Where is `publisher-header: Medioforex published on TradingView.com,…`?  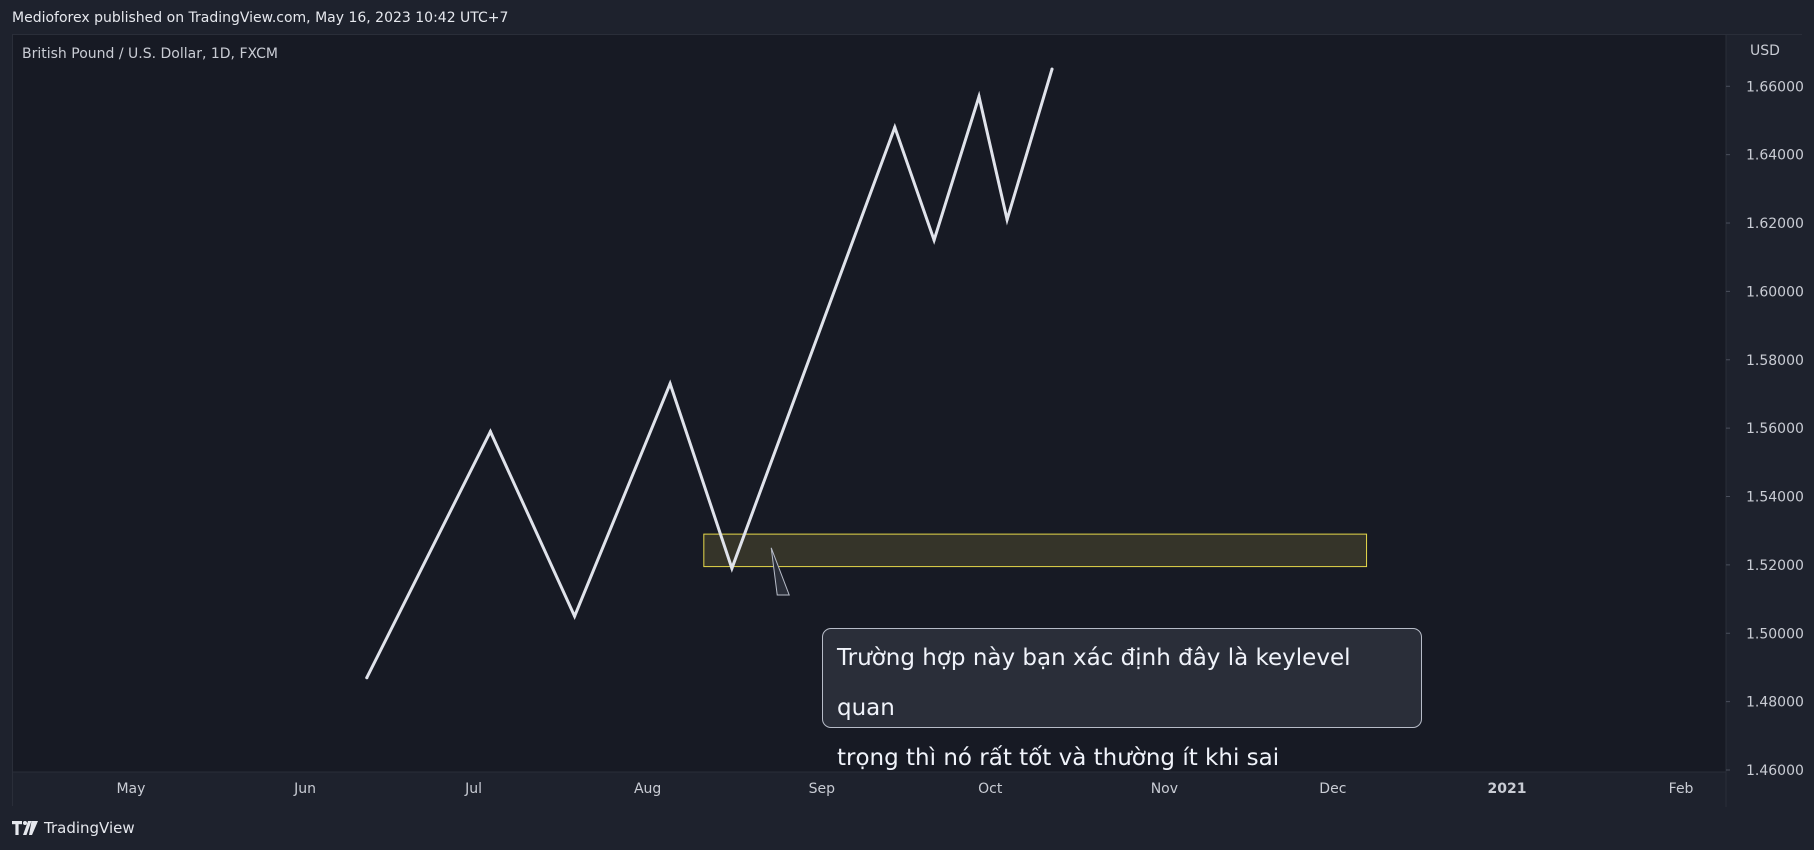
publisher-header: Medioforex published on TradingView.com,… is located at coordinates (260, 18).